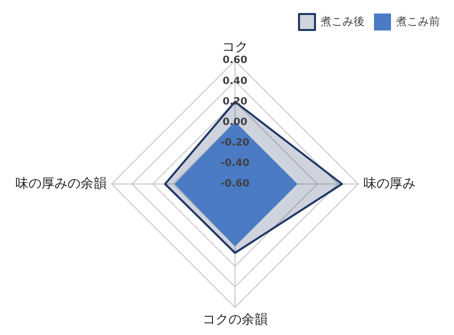  What do you see at coordinates (235, 320) in the screenshot?
I see `spoke-label: コクの余韻` at bounding box center [235, 320].